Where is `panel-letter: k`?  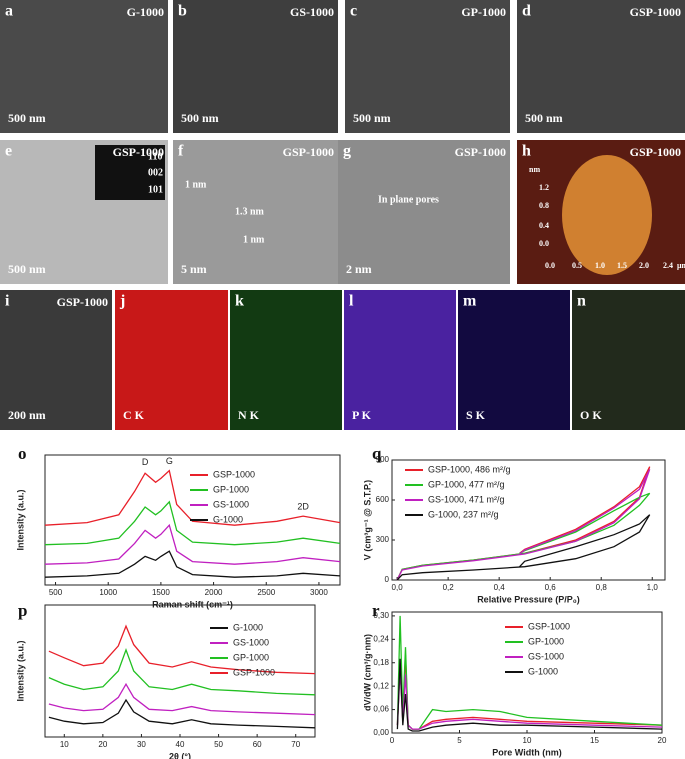 panel-letter: k is located at coordinates (239, 301).